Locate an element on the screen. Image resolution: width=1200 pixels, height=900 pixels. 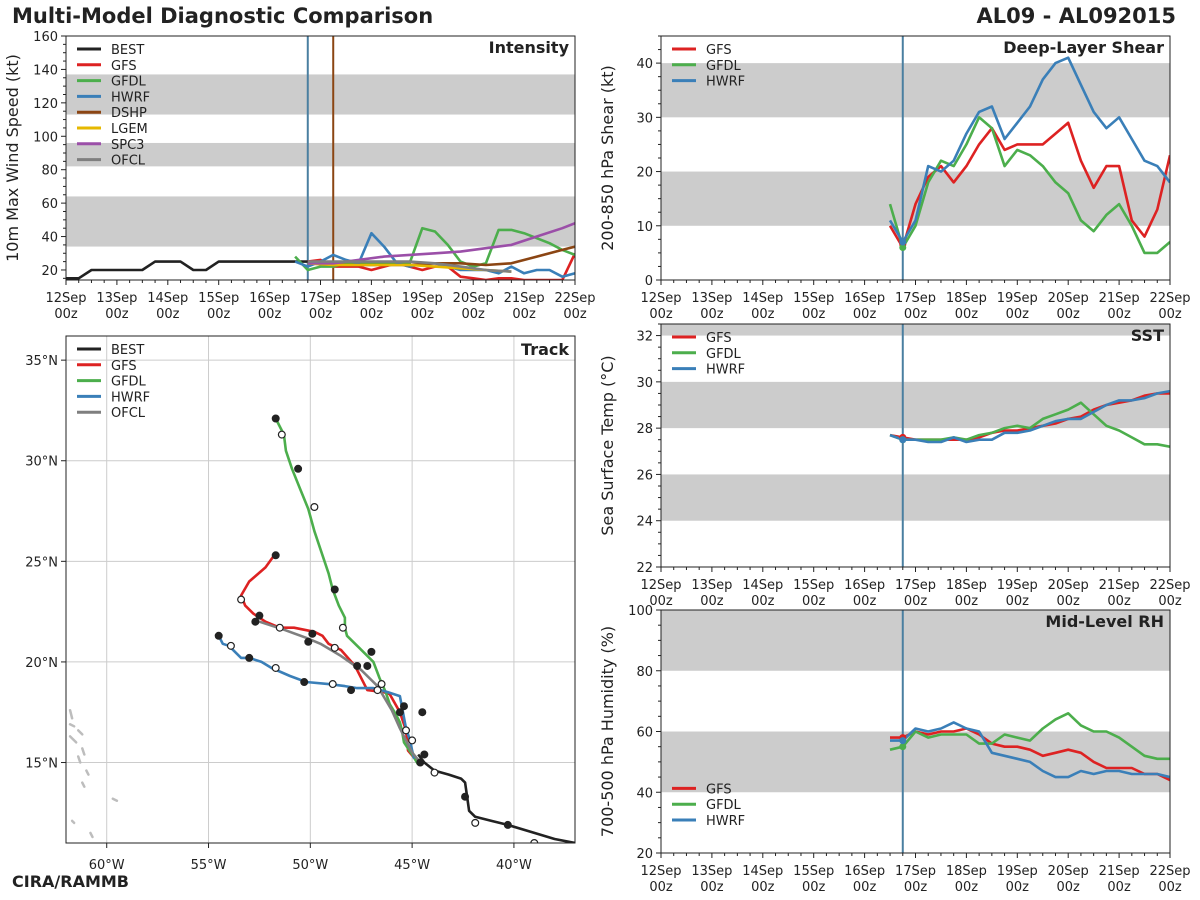
credit-label: CIRA/RAMMB is located at coordinates (70, 881).